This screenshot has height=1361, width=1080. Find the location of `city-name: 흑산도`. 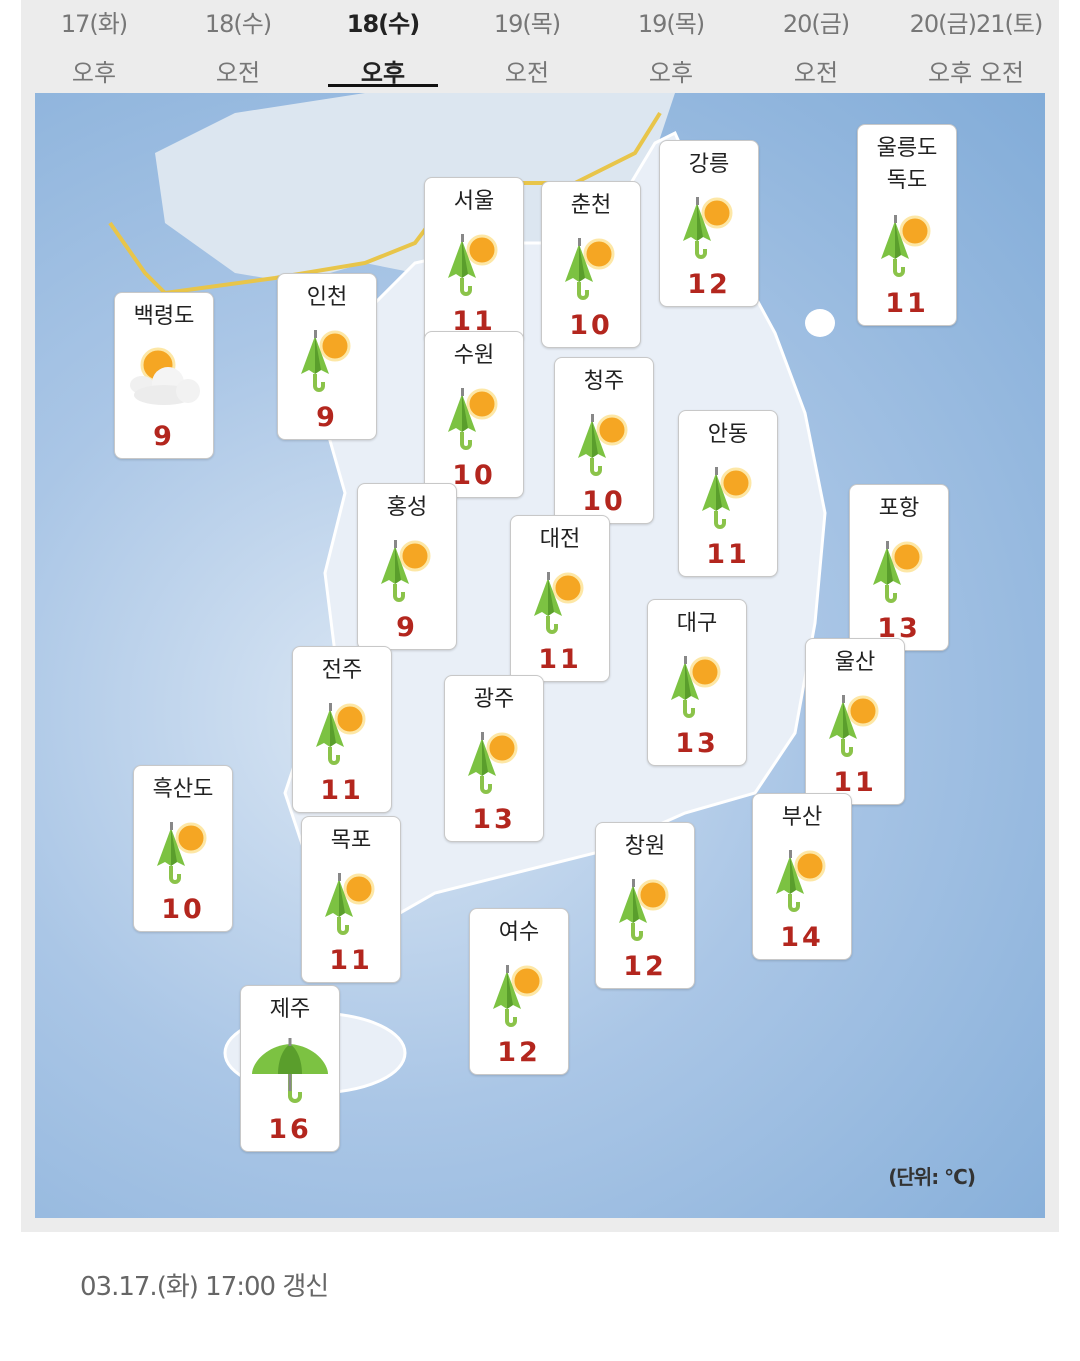

city-name: 흑산도 is located at coordinates (183, 789).